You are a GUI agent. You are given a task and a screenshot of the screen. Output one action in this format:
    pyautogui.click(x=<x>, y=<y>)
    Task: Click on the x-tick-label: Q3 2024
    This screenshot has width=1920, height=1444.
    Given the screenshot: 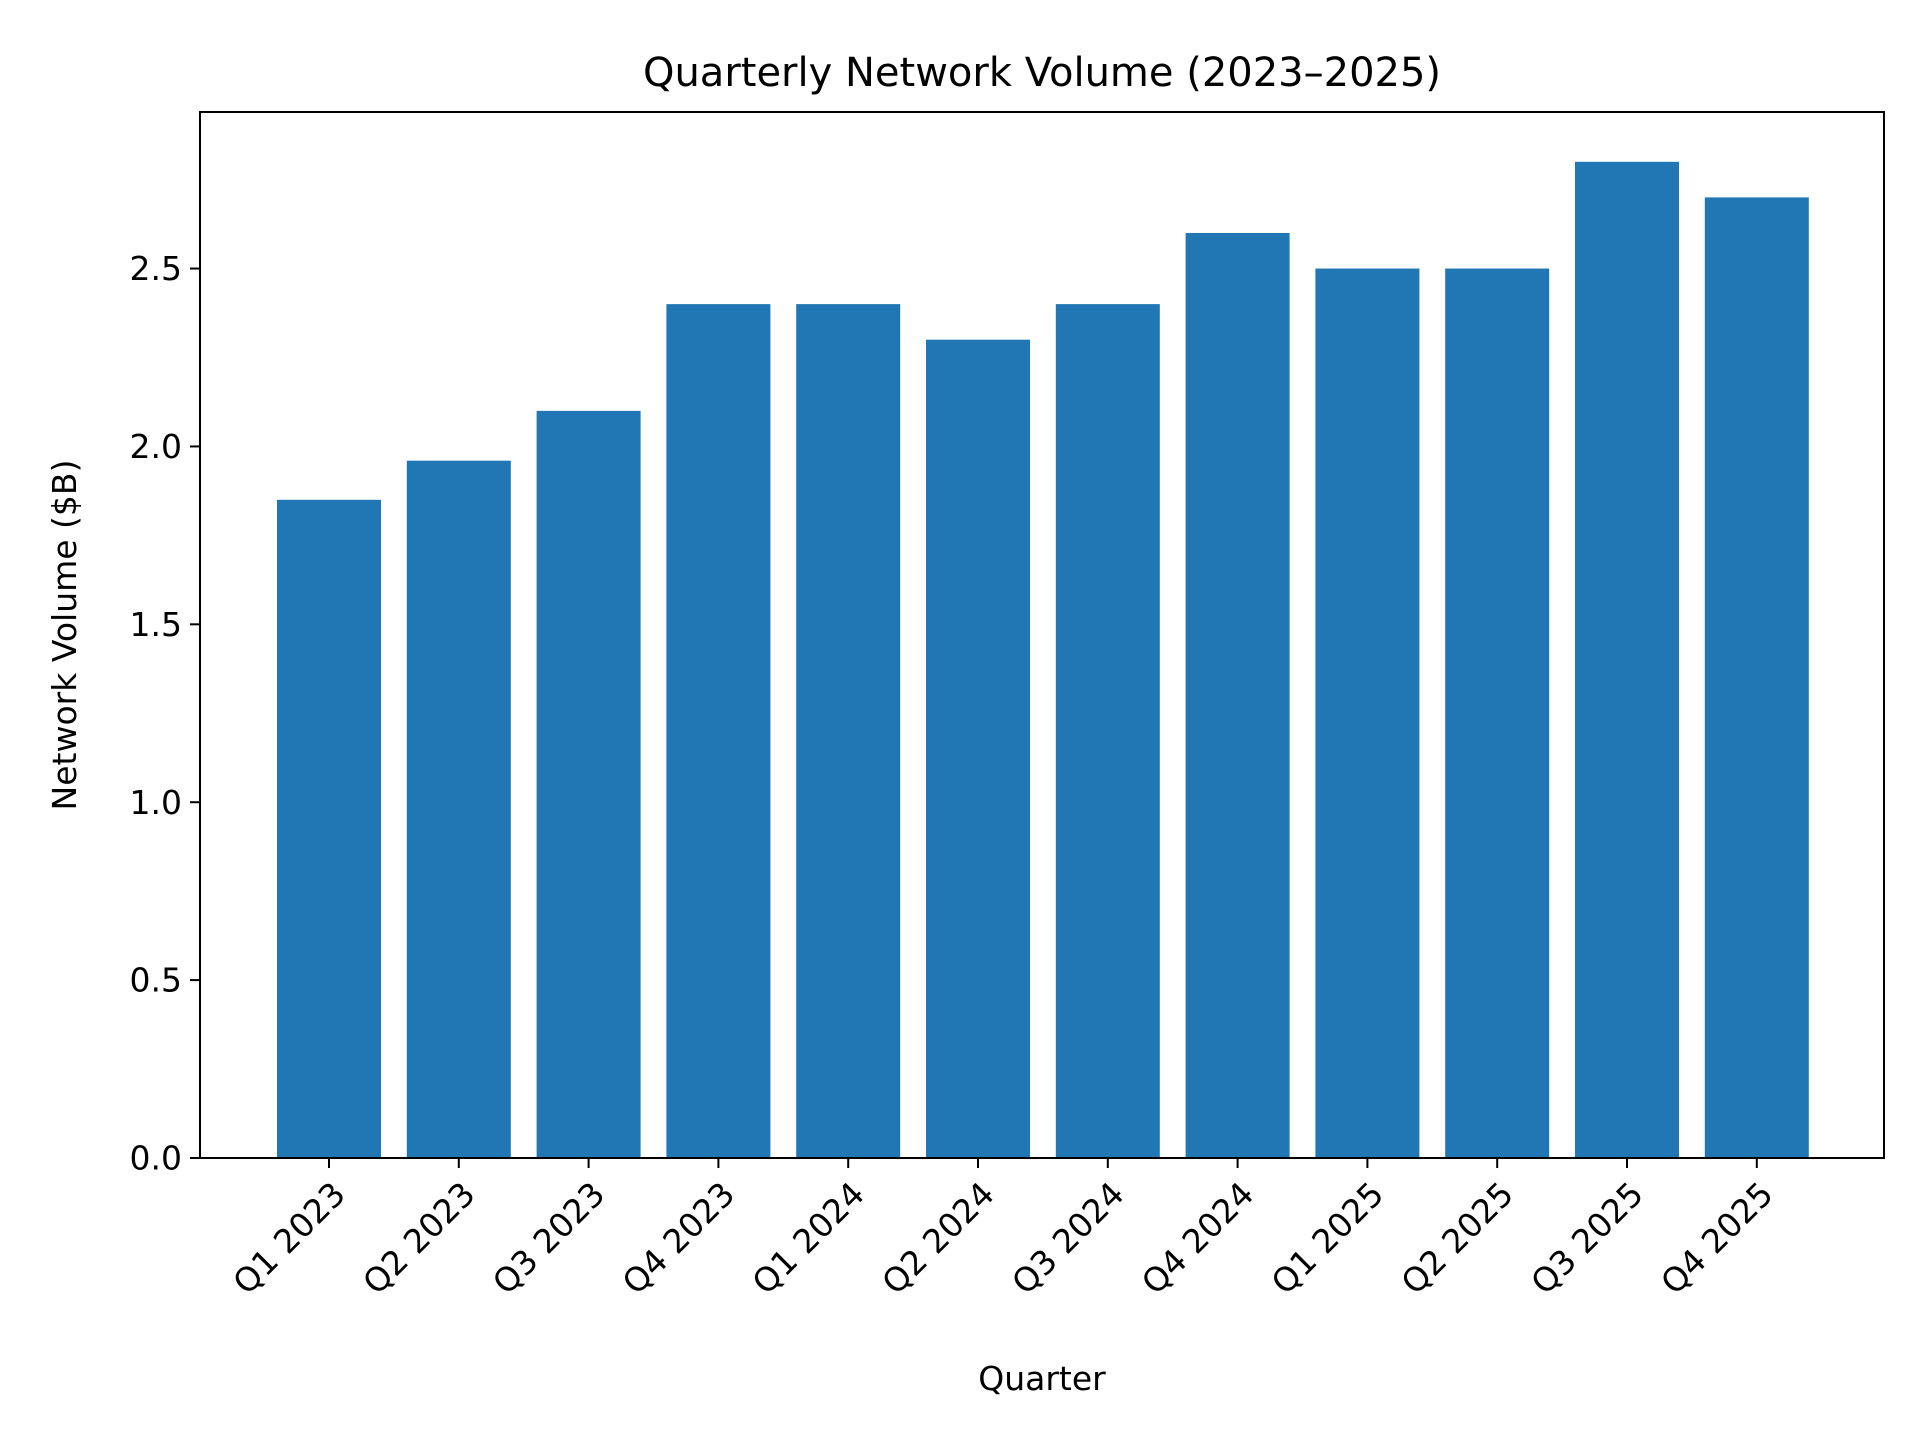 What is the action you would take?
    pyautogui.click(x=1068, y=1238)
    